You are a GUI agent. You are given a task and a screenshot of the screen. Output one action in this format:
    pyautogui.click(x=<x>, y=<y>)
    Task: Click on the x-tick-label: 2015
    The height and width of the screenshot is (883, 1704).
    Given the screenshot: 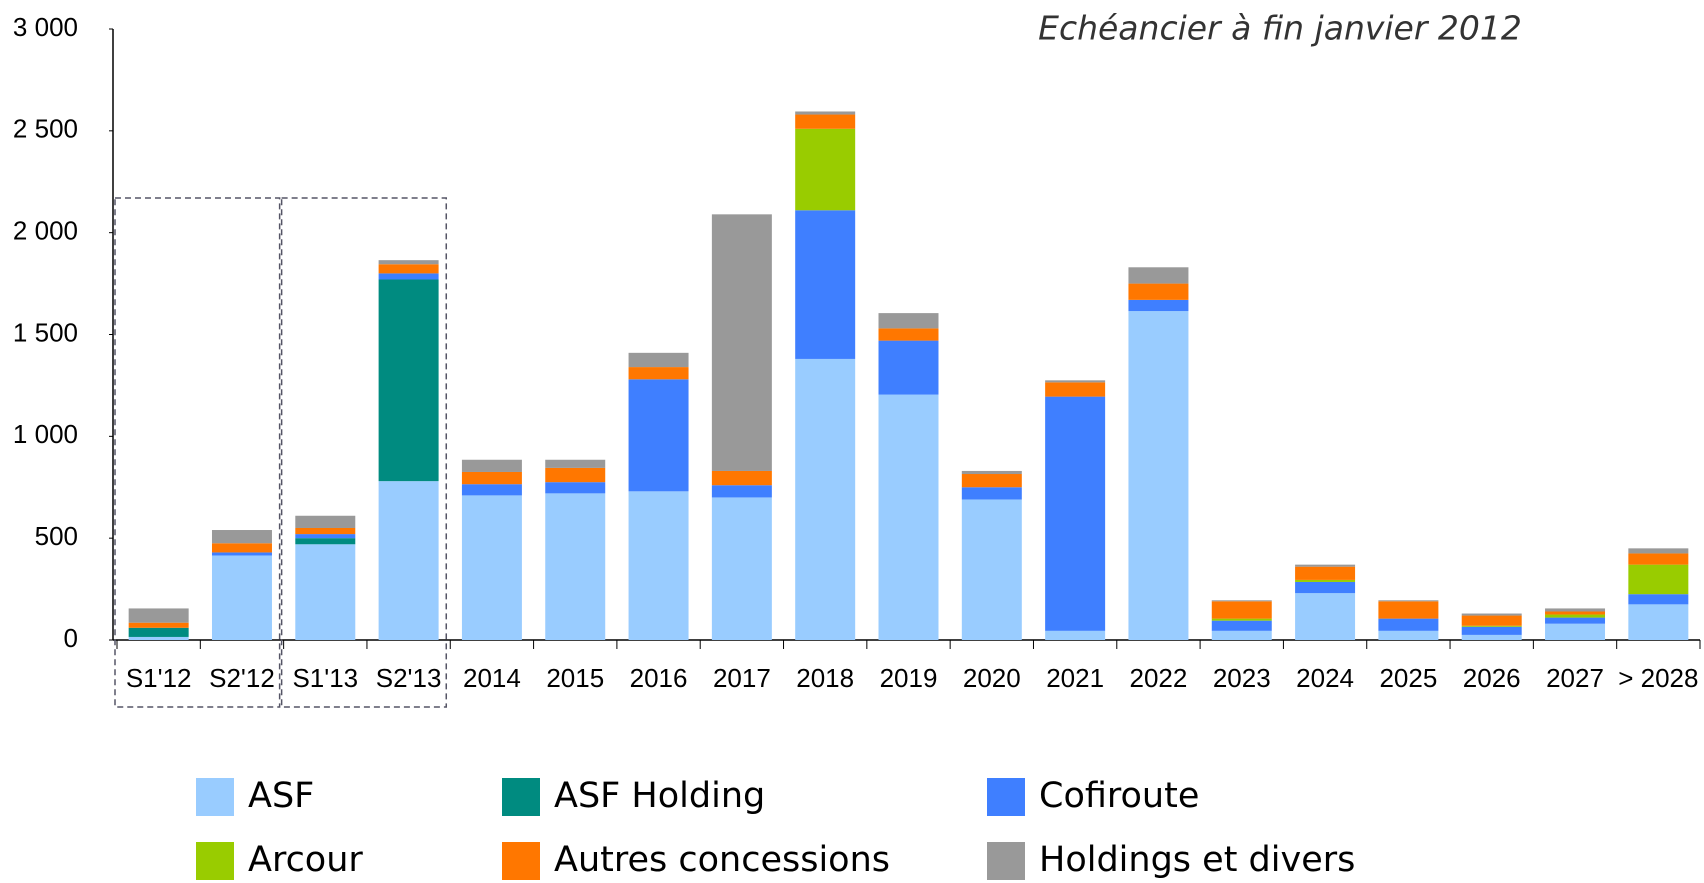 What is the action you would take?
    pyautogui.click(x=575, y=678)
    